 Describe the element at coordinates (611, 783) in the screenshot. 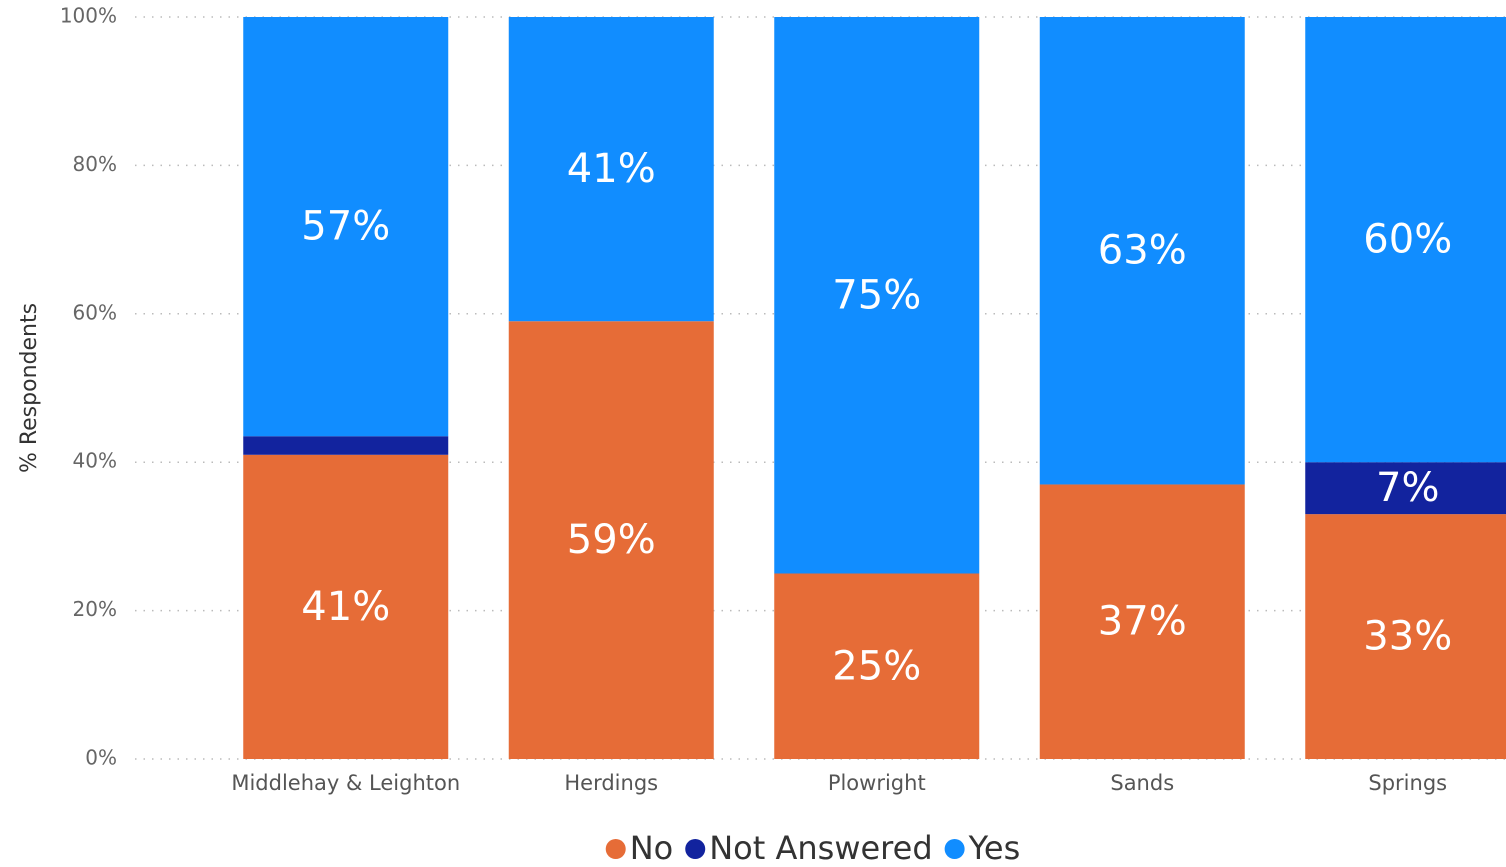

I see `x-tick-label: Herdings` at that location.